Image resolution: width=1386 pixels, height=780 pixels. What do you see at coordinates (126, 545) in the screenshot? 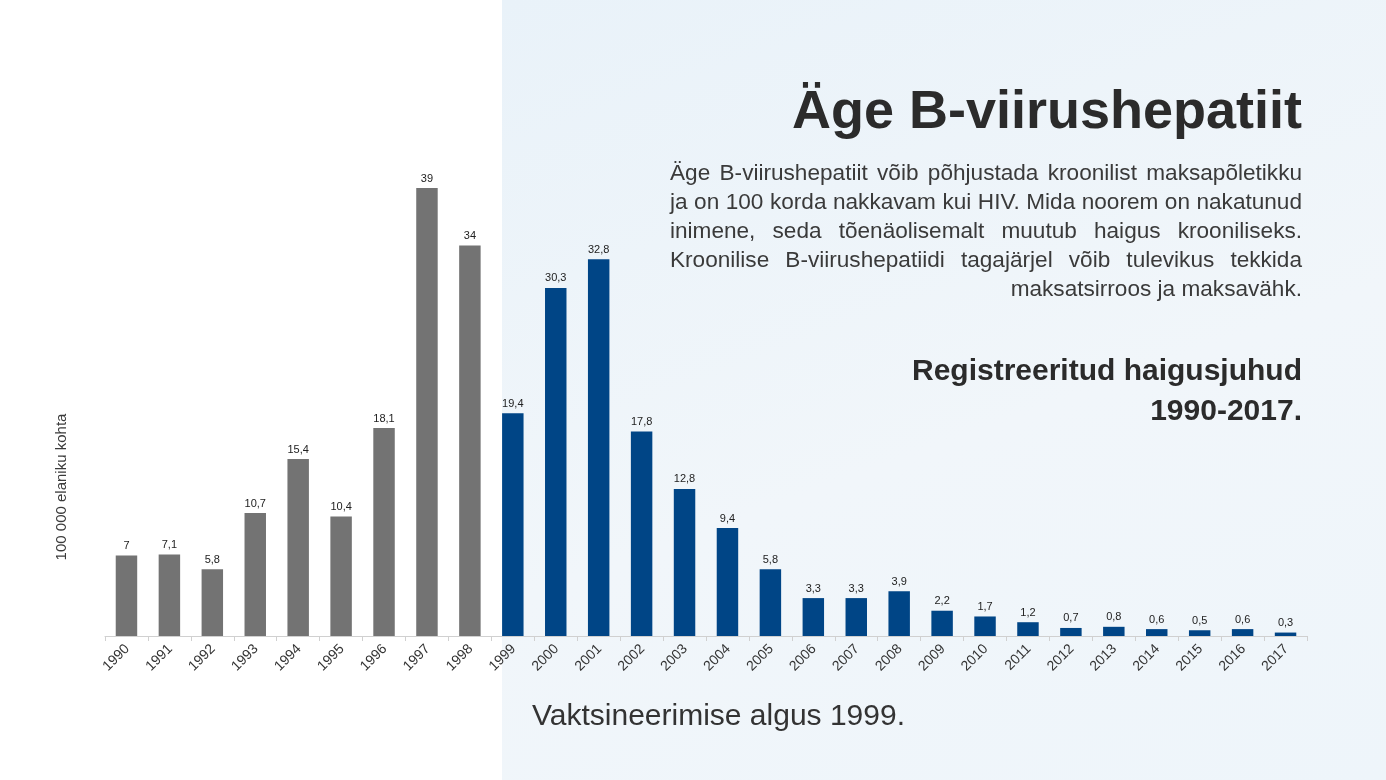
I see `data-label: 7` at bounding box center [126, 545].